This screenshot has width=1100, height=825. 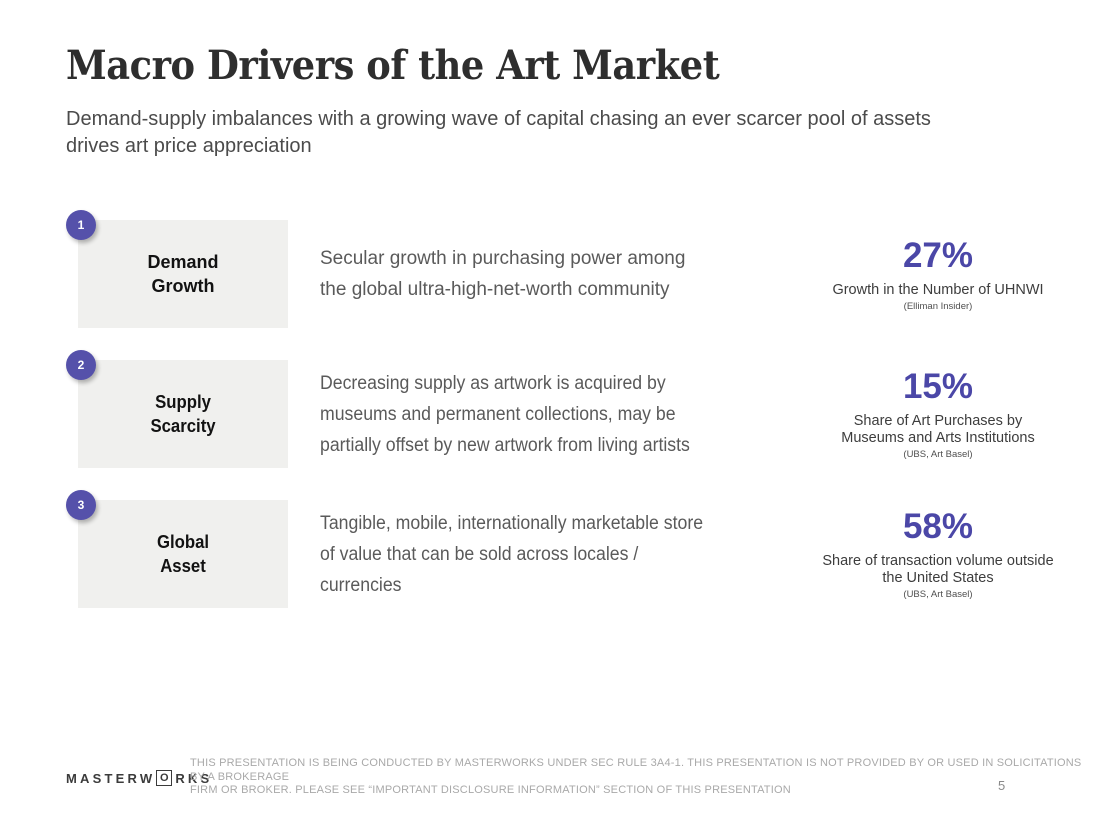 I want to click on stat-value: 27%, so click(x=938, y=255).